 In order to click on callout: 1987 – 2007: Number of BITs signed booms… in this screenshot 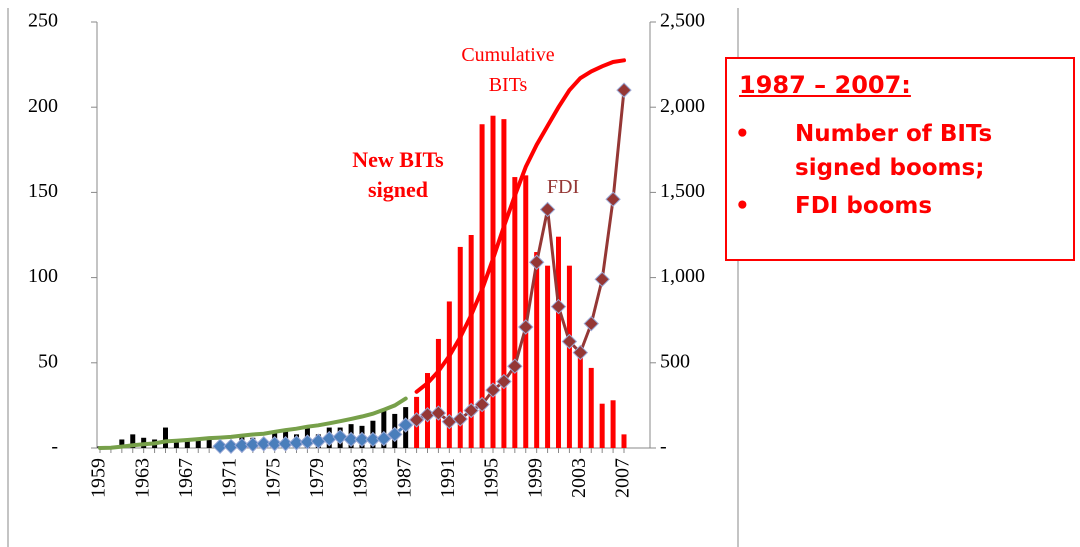, I will do `click(900, 159)`.